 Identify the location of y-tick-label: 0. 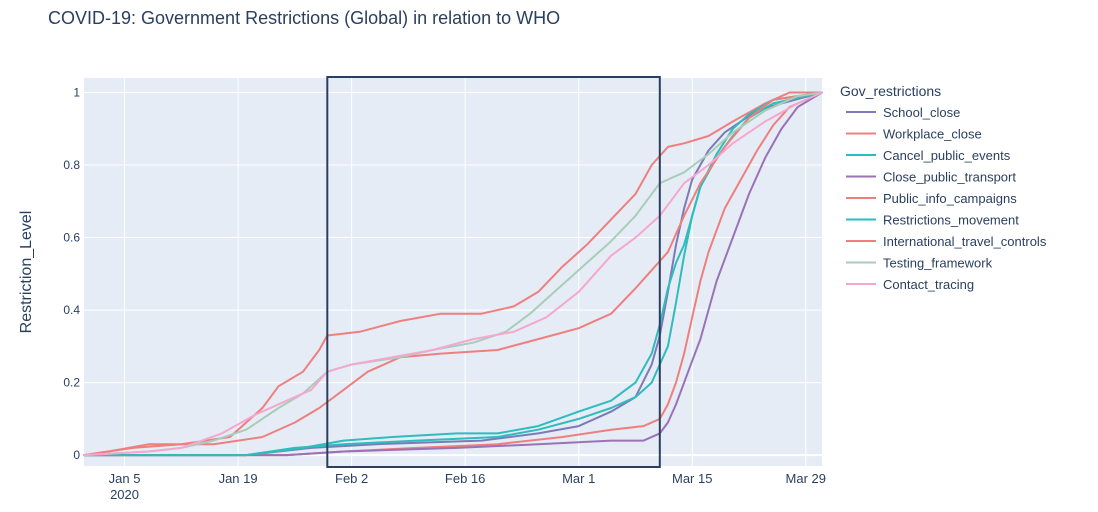
(76, 455).